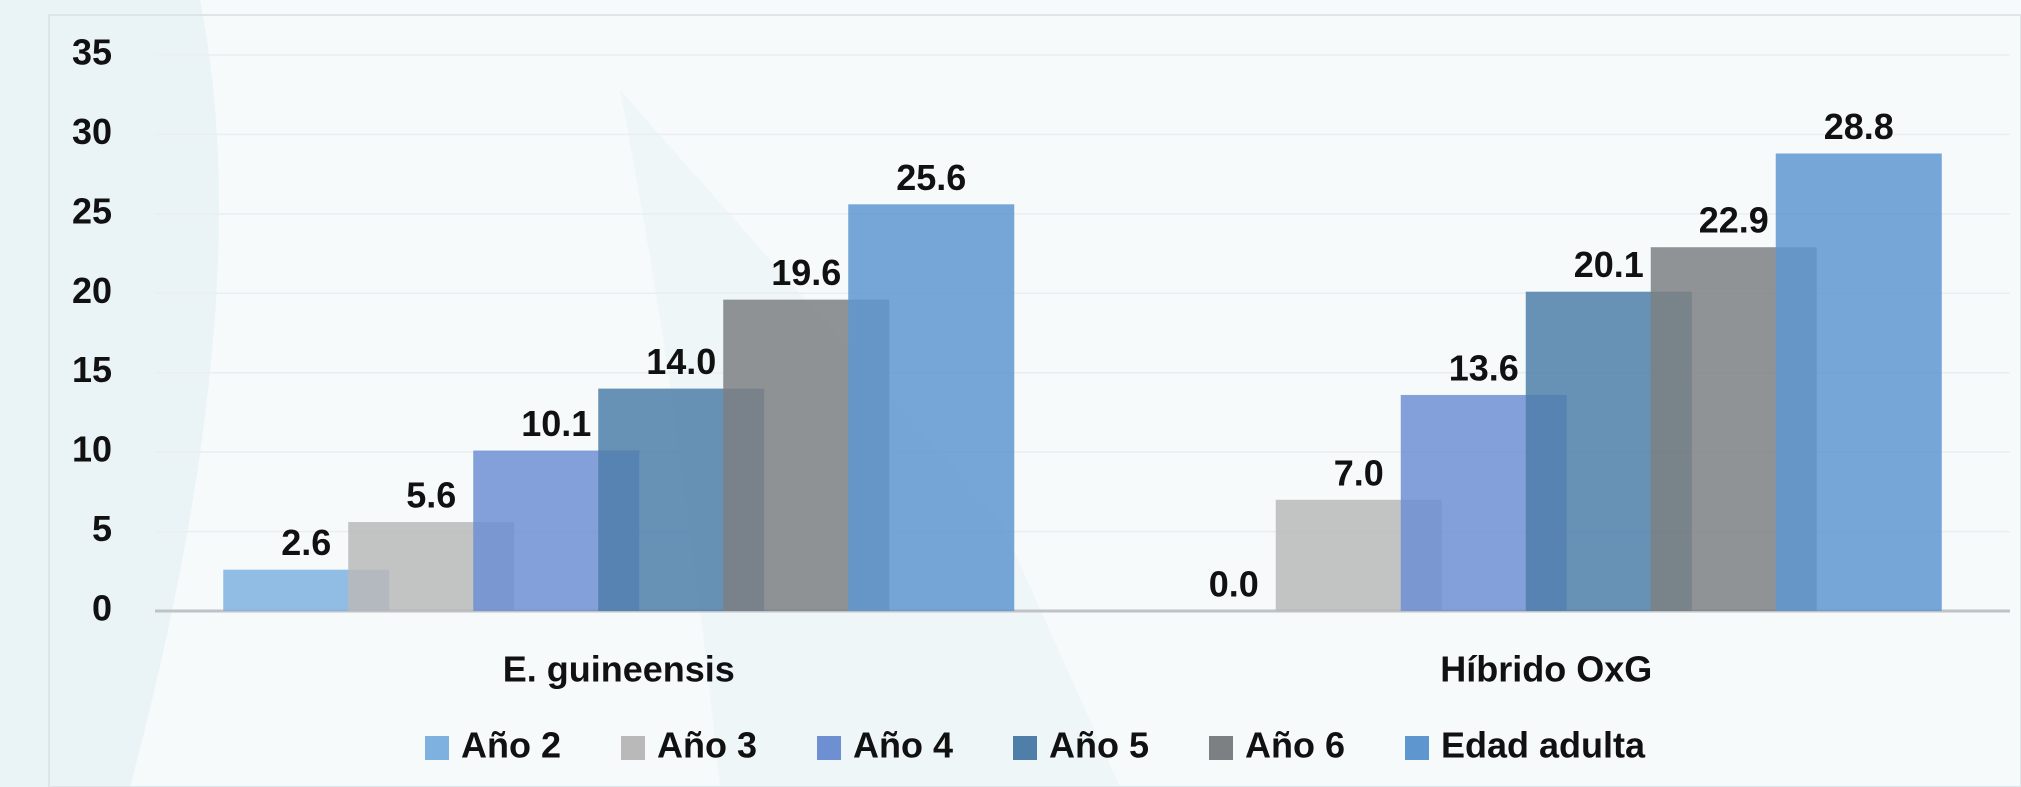 This screenshot has height=787, width=2021. What do you see at coordinates (102, 608) in the screenshot?
I see `y-tick-label: 0` at bounding box center [102, 608].